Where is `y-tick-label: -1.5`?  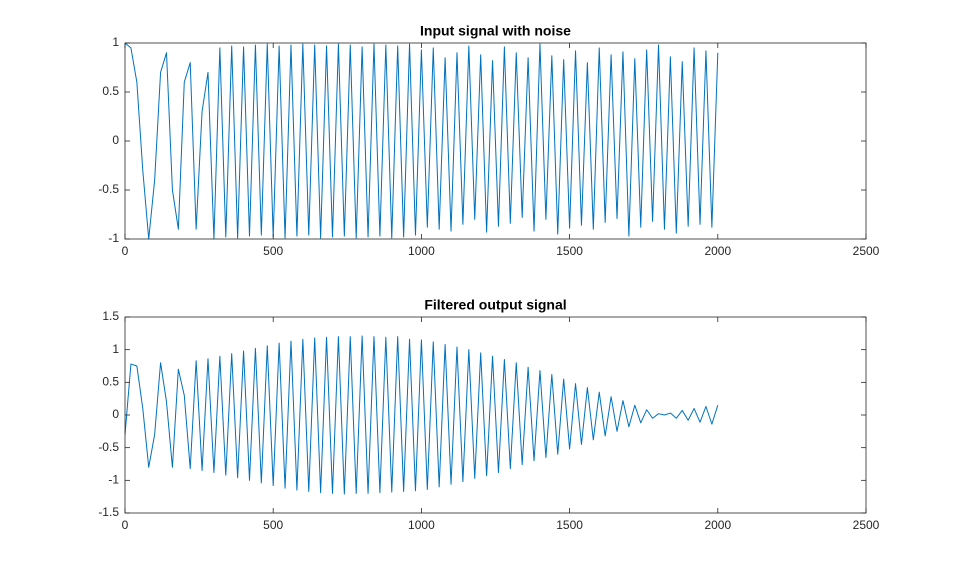
y-tick-label: -1.5 is located at coordinates (108, 512).